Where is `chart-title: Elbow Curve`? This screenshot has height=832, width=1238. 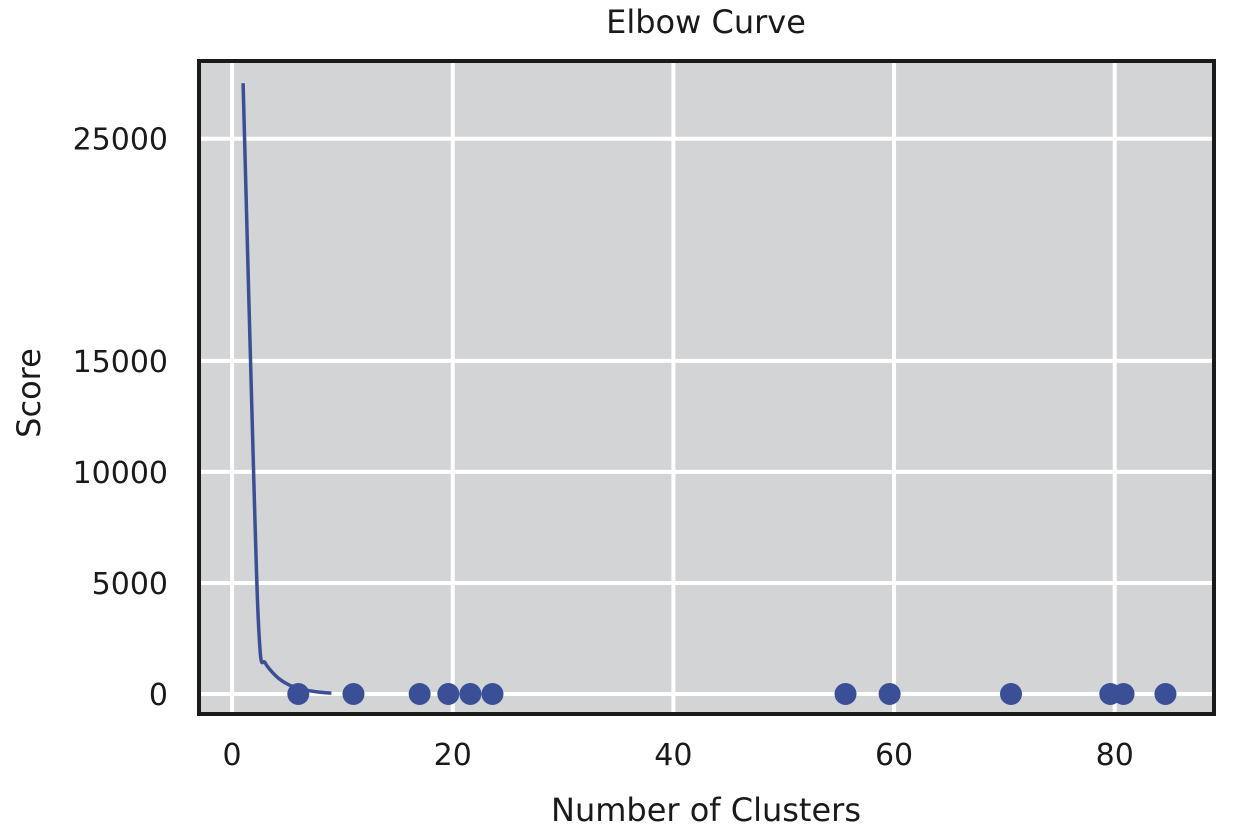
chart-title: Elbow Curve is located at coordinates (706, 22).